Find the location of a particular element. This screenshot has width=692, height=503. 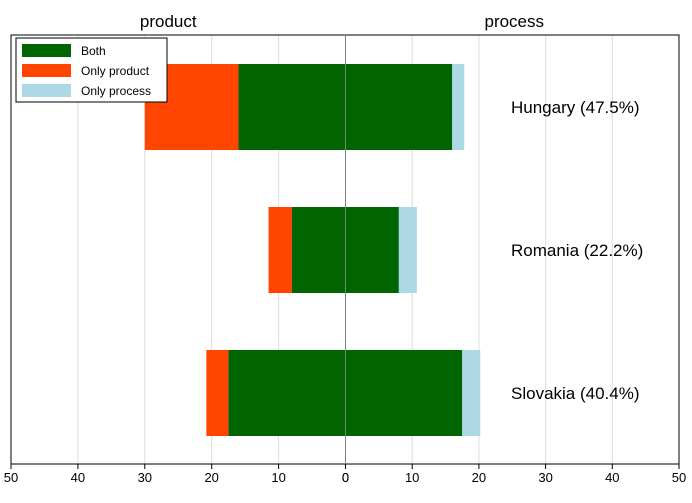

process-tick-label: 0 is located at coordinates (345, 477).